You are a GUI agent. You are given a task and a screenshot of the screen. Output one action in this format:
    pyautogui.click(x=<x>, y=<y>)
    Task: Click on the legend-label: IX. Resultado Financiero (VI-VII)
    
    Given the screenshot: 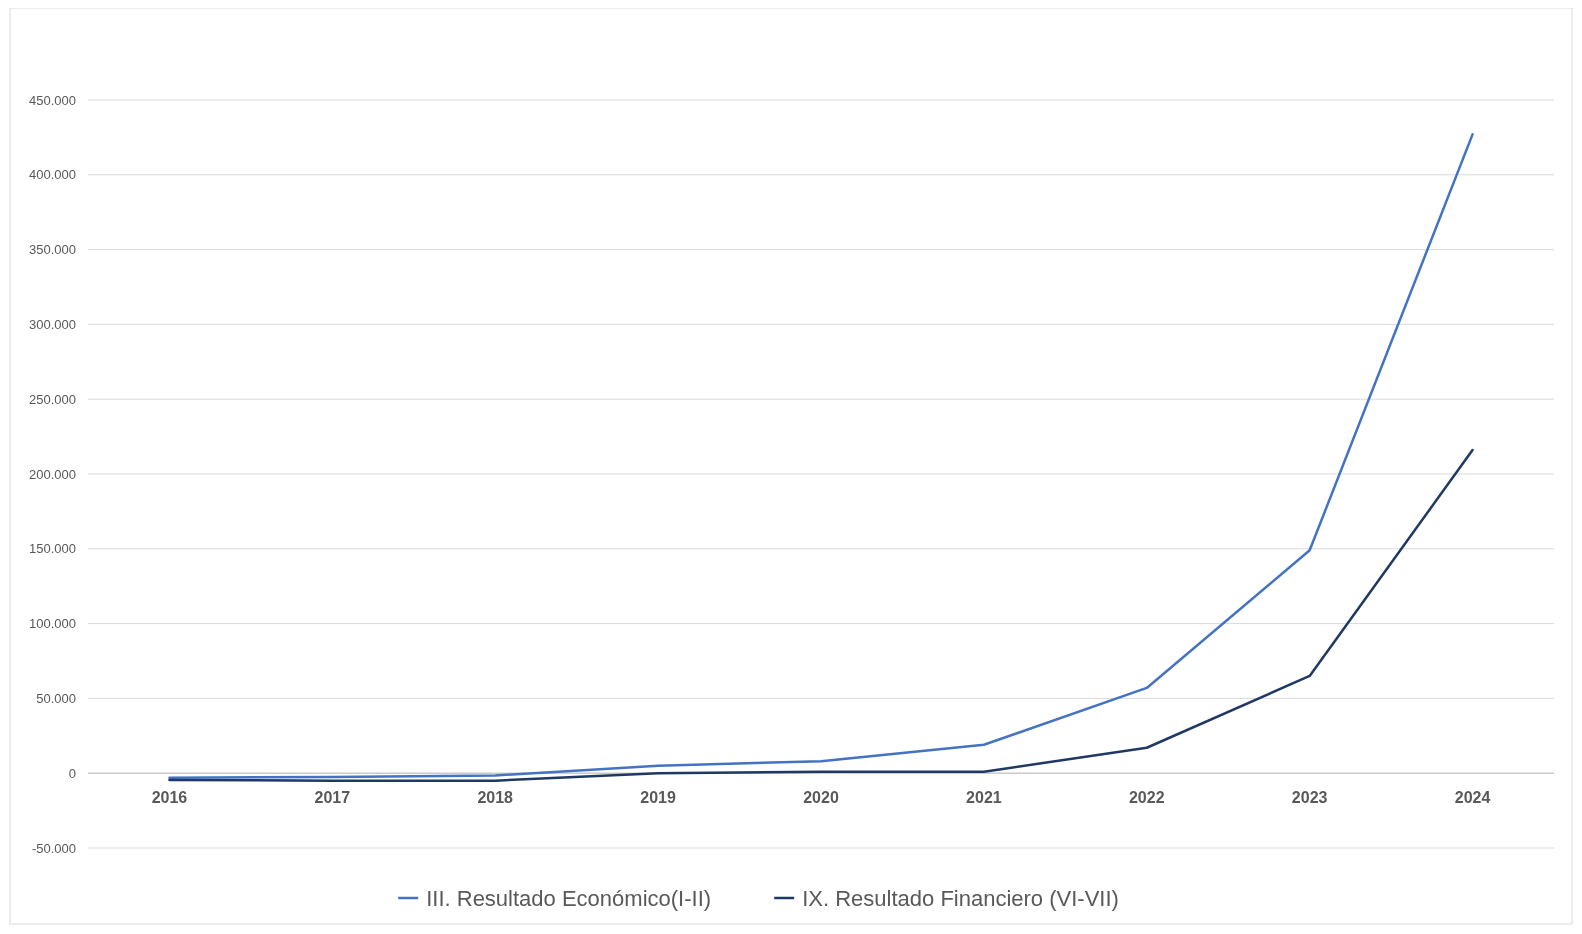 What is the action you would take?
    pyautogui.click(x=960, y=898)
    